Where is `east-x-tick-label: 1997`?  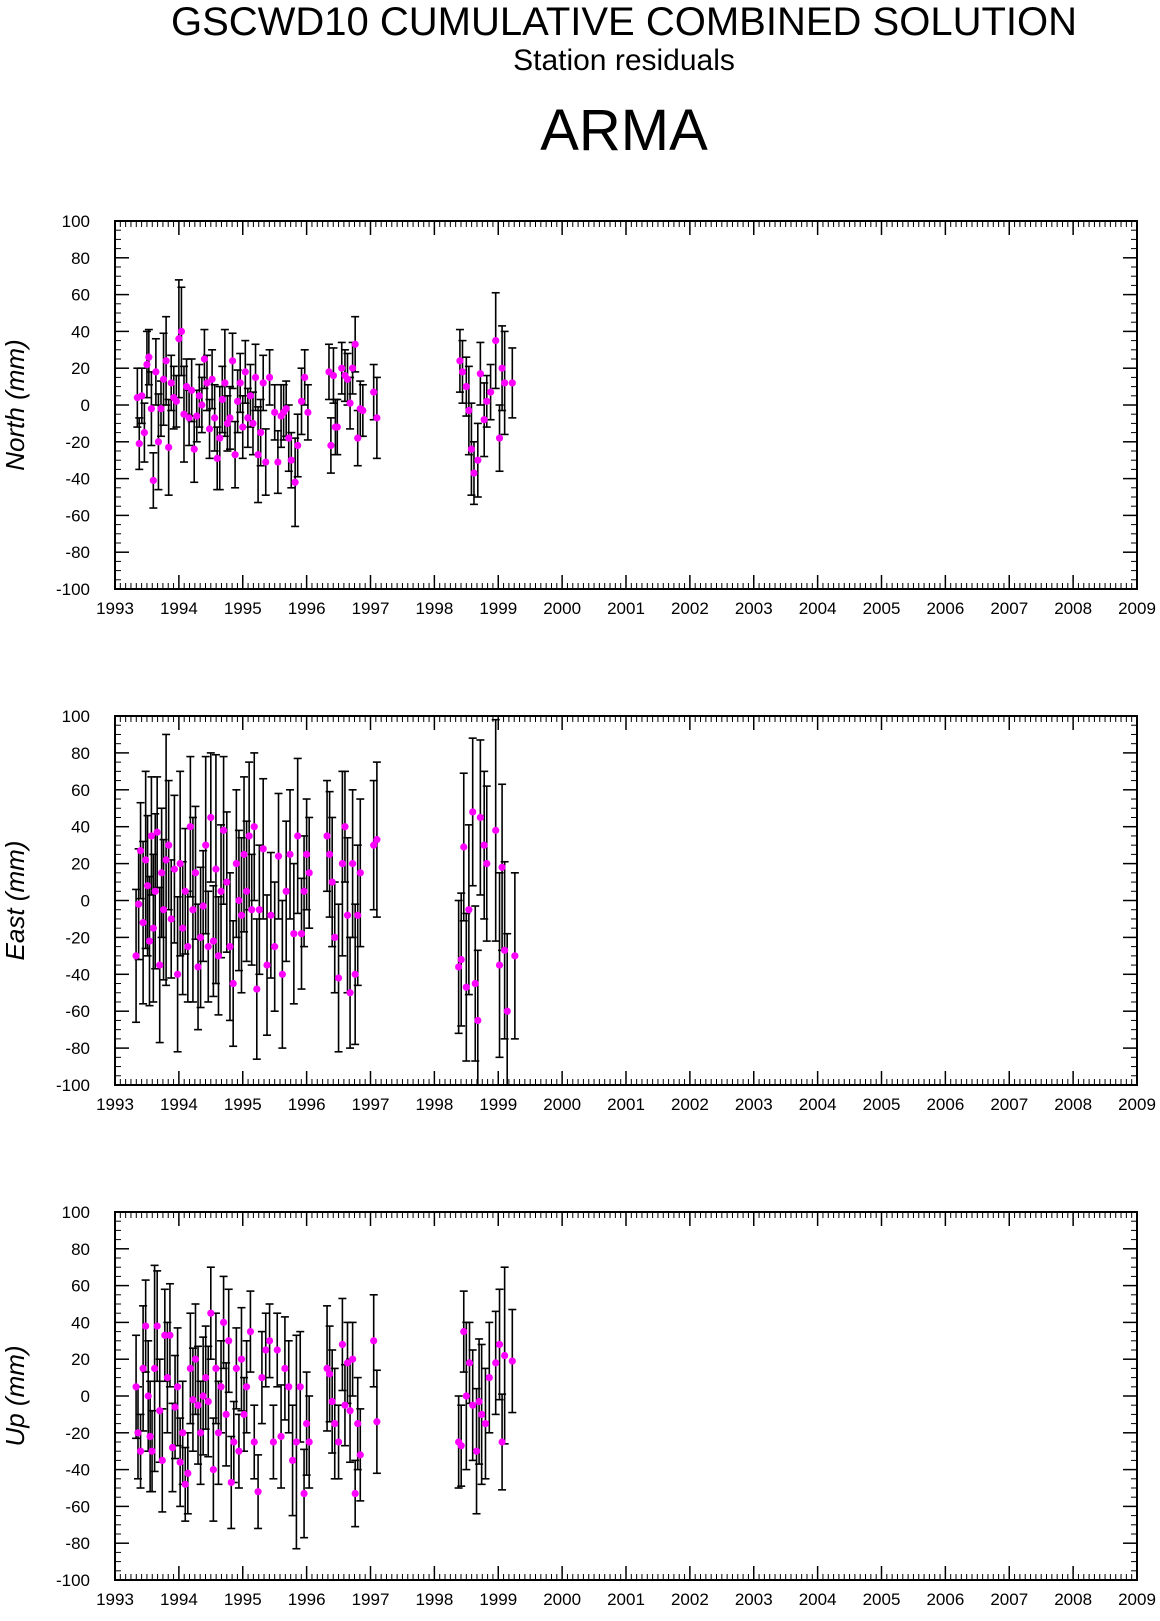
east-x-tick-label: 1997 is located at coordinates (371, 1104).